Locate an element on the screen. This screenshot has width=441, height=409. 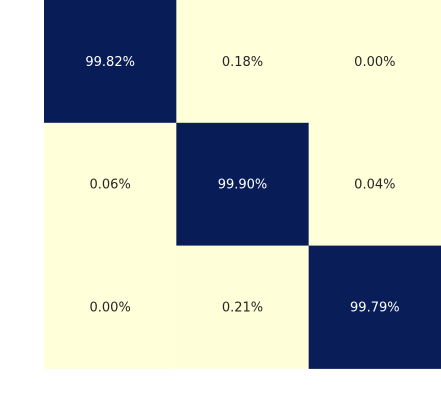
heatmap-cell-r0-c2 is located at coordinates (374, 62).